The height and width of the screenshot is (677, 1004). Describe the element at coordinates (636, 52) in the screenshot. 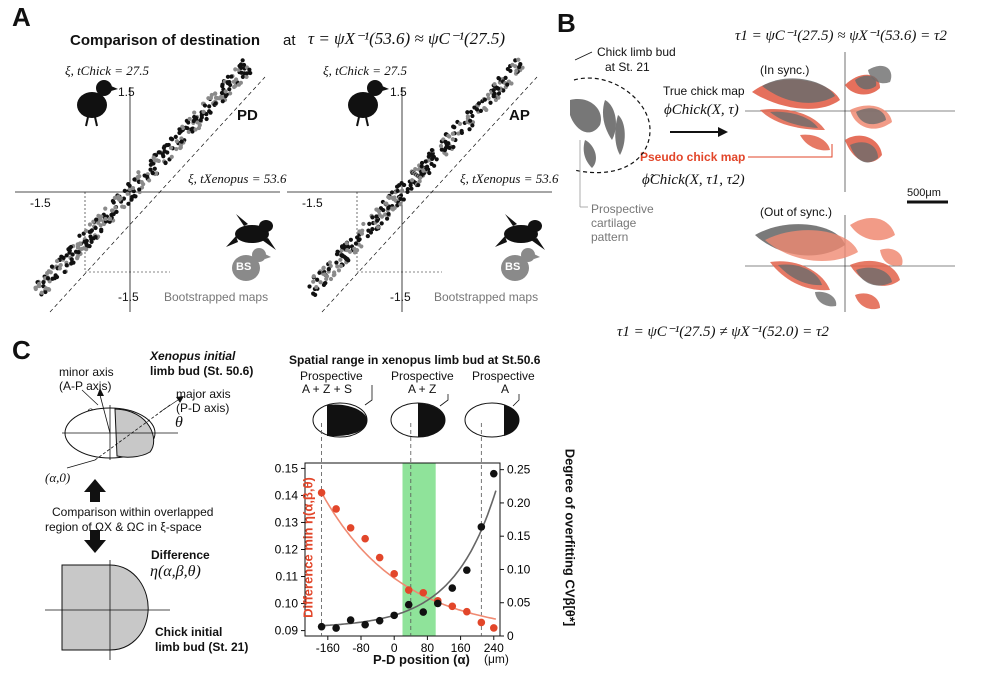

I see `panel-b-chick-limb-bud: Chick limb bud` at that location.